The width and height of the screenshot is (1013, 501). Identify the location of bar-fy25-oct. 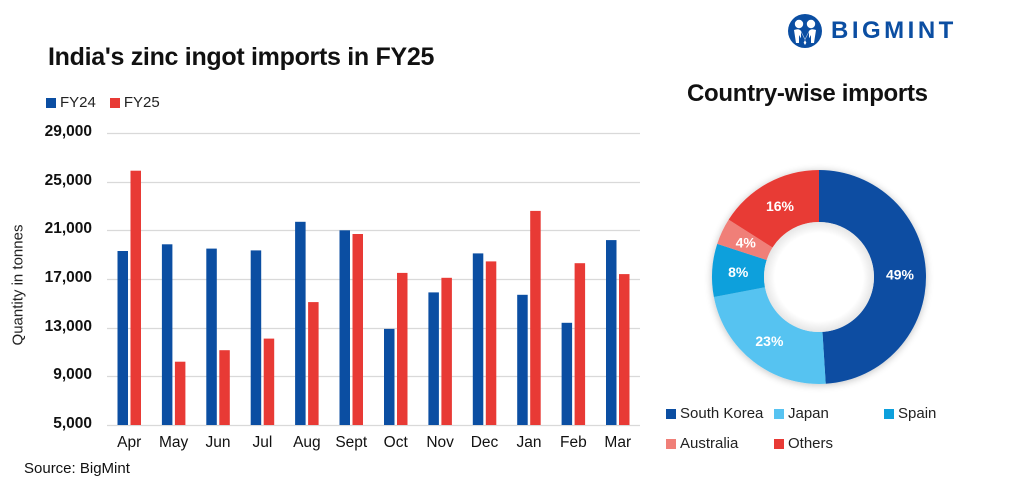
(402, 348).